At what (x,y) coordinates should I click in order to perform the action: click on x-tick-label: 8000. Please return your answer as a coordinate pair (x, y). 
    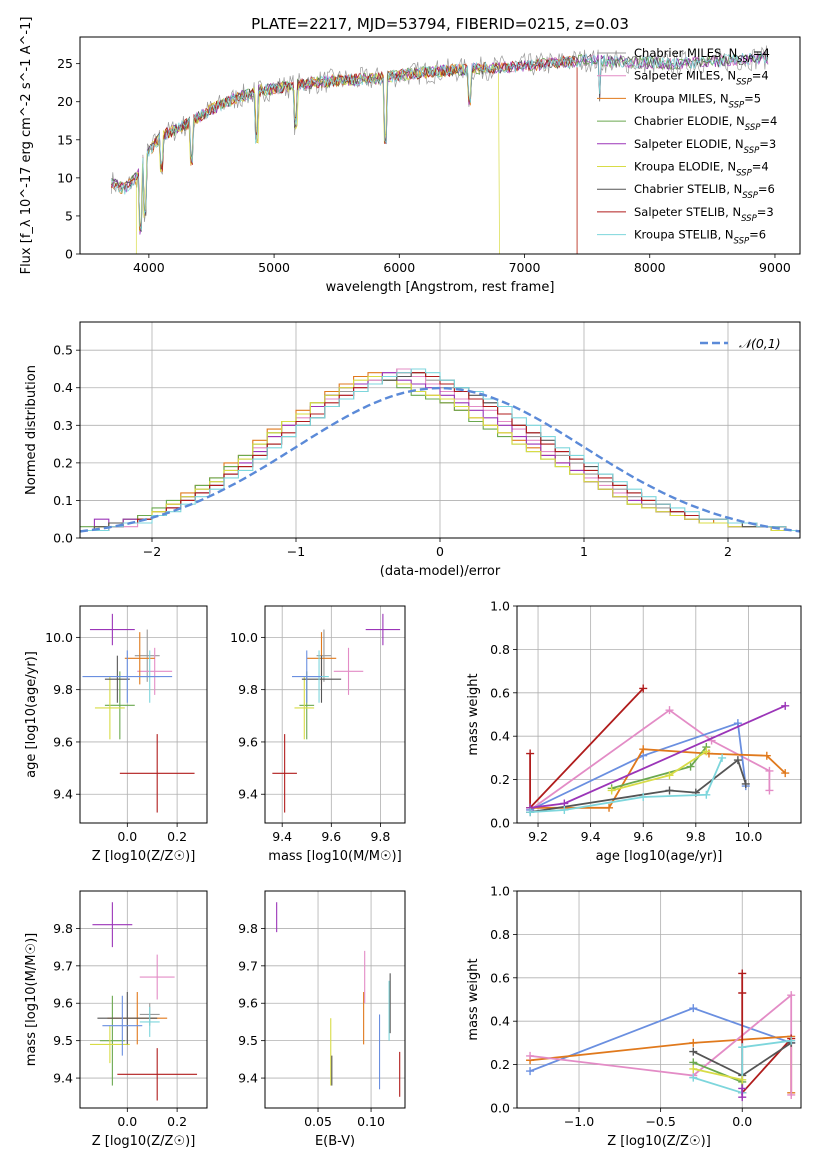
    Looking at the image, I should click on (650, 267).